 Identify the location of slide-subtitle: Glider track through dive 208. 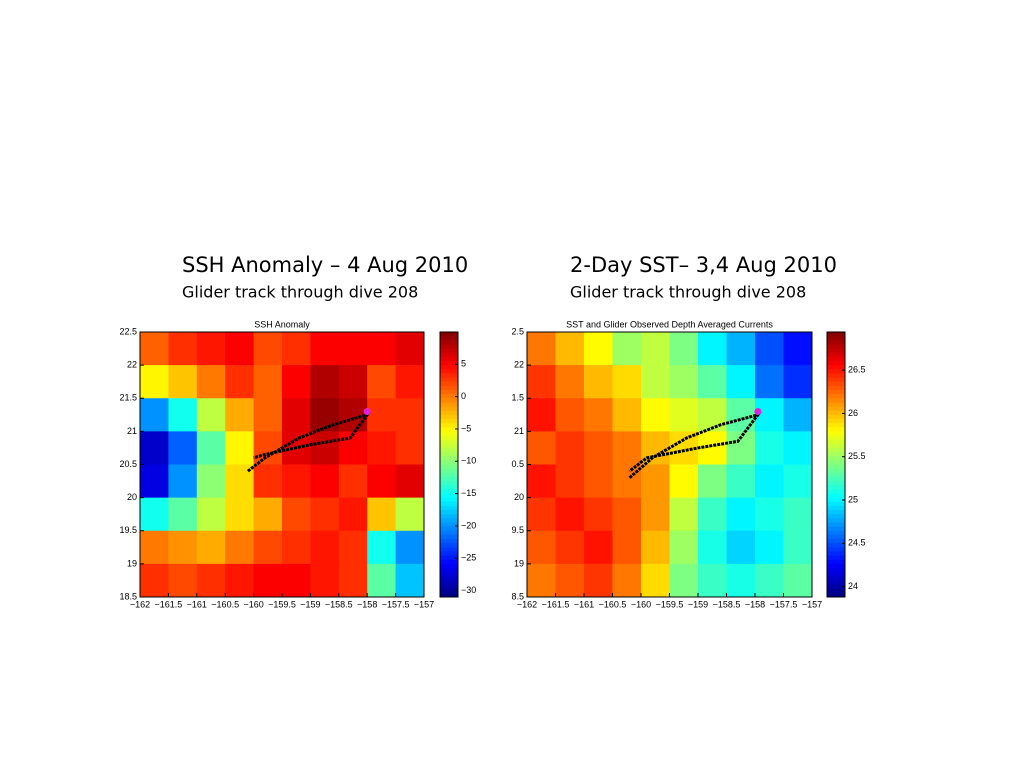
(688, 292).